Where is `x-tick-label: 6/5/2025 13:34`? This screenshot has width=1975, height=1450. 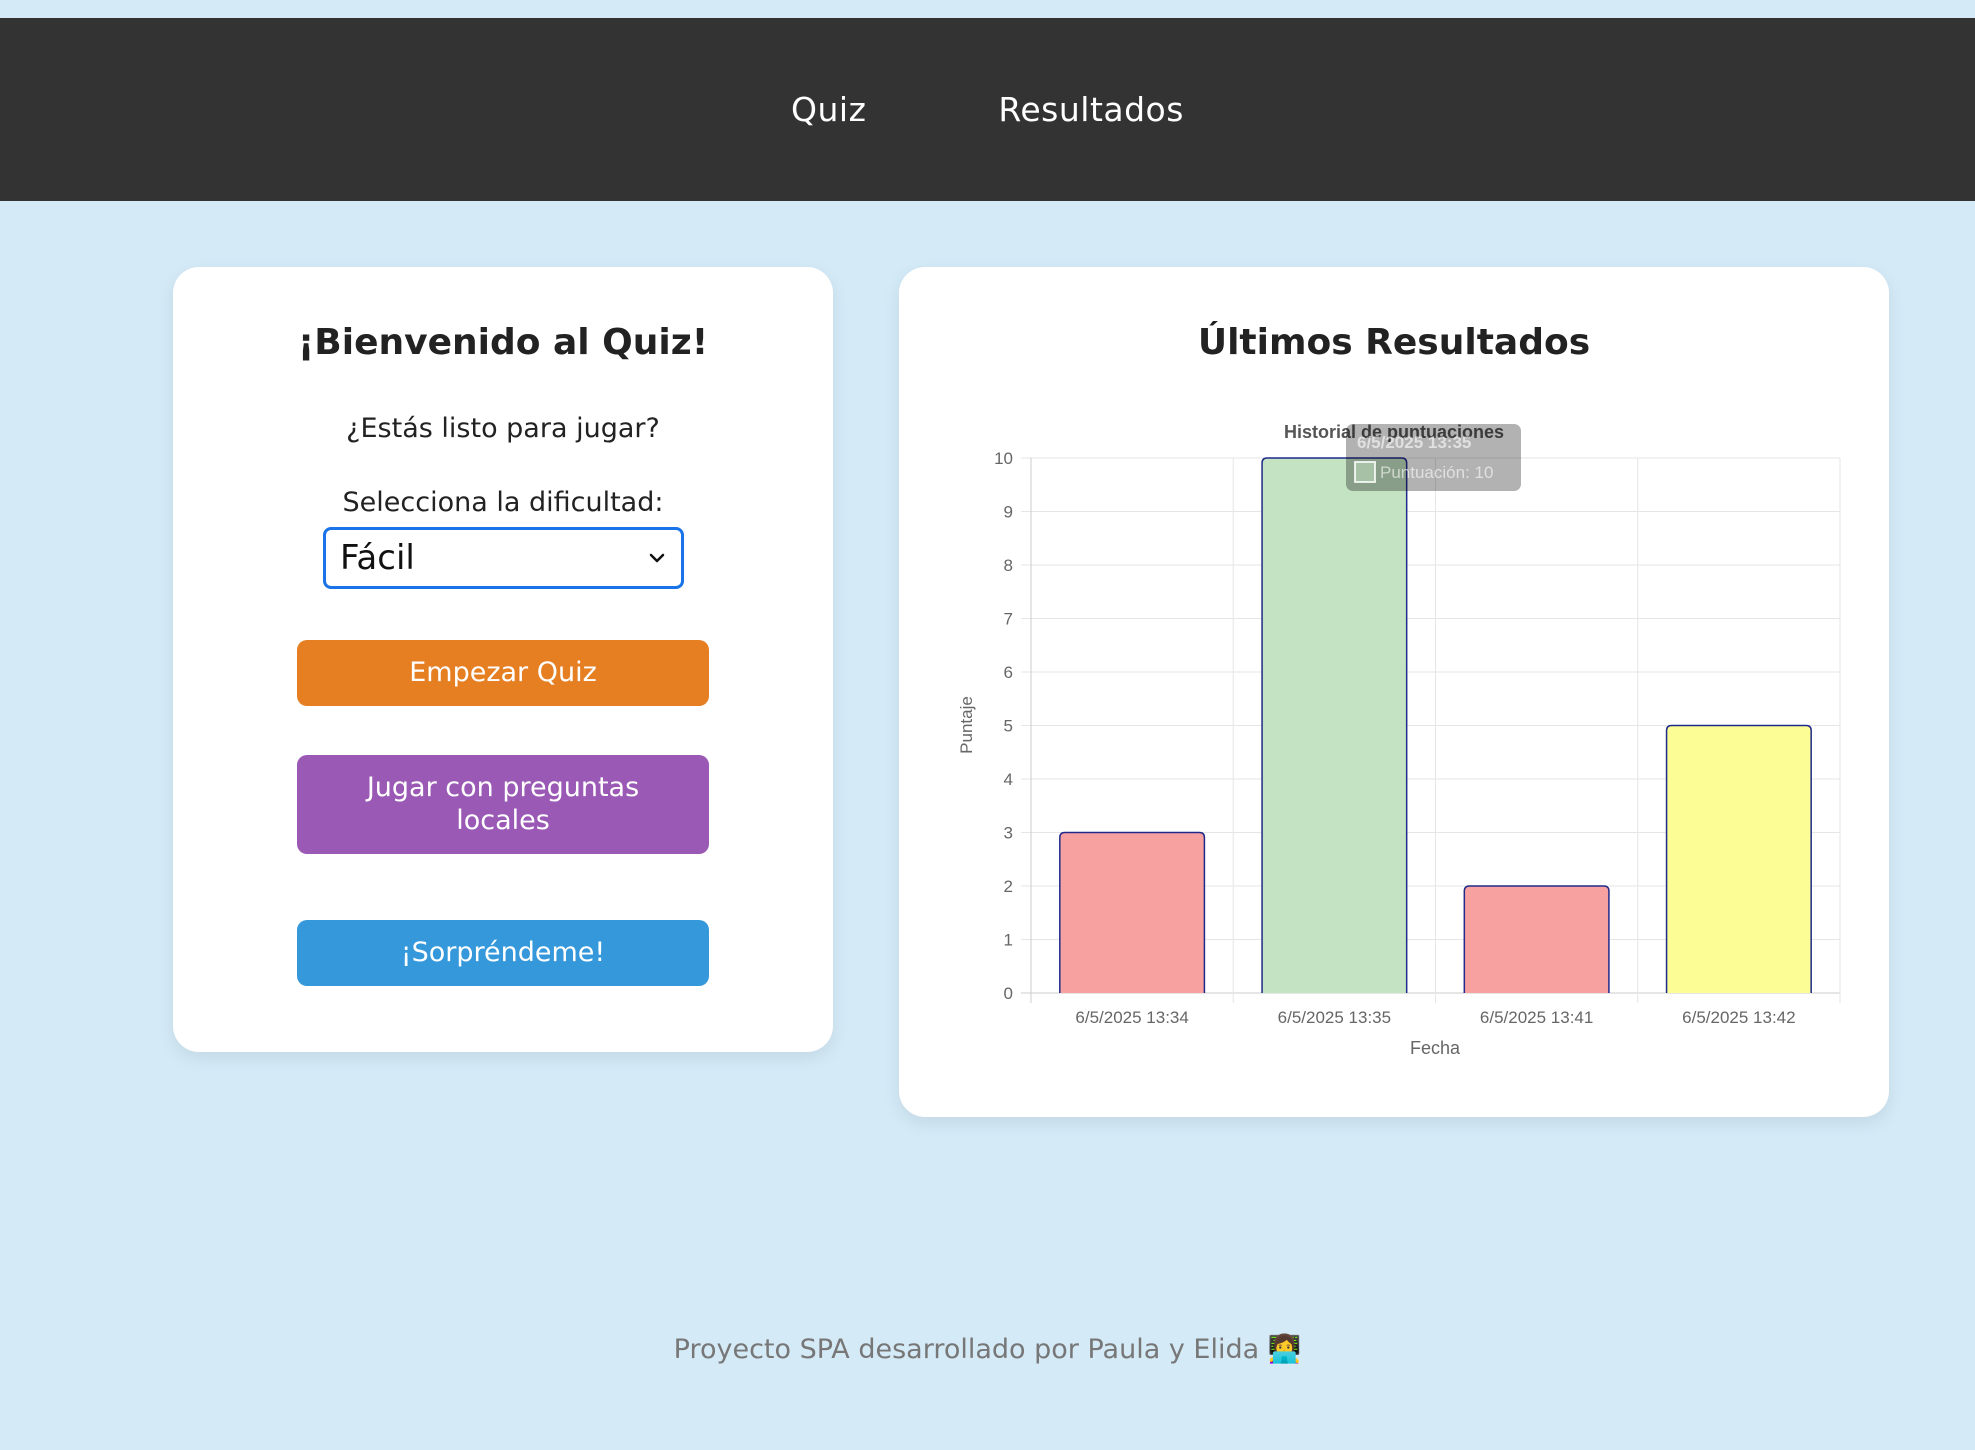
x-tick-label: 6/5/2025 13:34 is located at coordinates (1131, 1017).